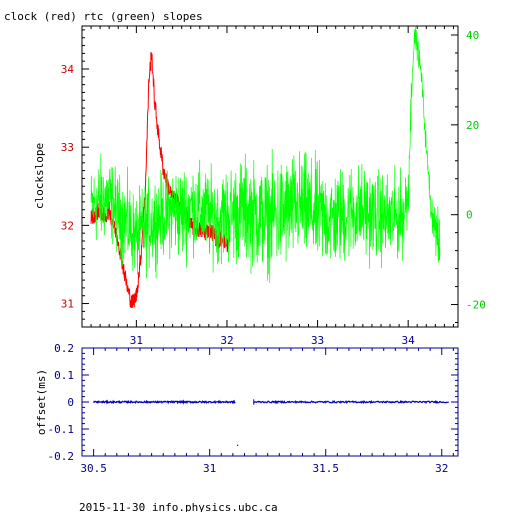  I want to click on offset-series, so click(271, 422).